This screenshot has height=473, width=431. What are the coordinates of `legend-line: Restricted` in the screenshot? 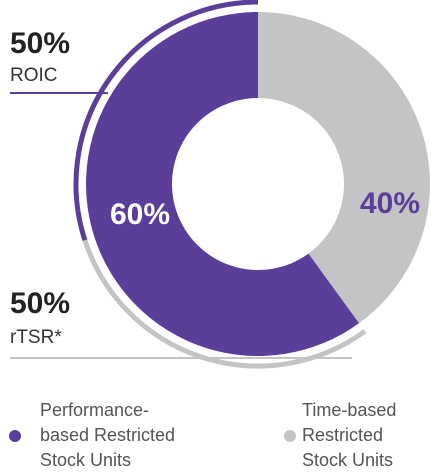 It's located at (342, 435).